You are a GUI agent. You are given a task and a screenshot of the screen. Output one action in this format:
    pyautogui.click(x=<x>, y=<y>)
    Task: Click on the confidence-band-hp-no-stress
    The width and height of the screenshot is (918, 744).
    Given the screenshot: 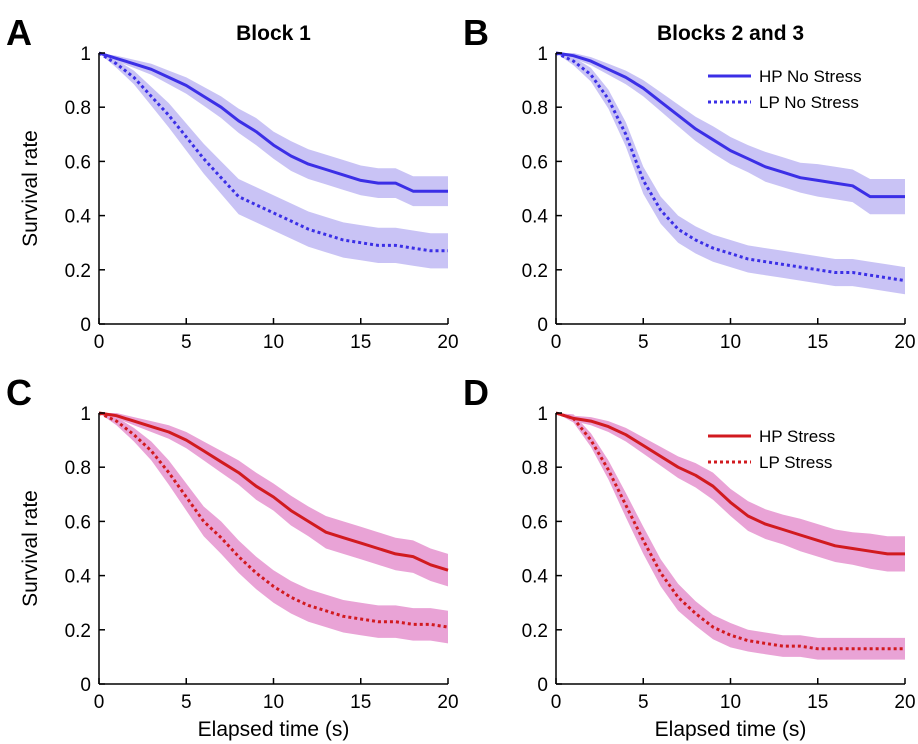 What is the action you would take?
    pyautogui.click(x=730, y=134)
    